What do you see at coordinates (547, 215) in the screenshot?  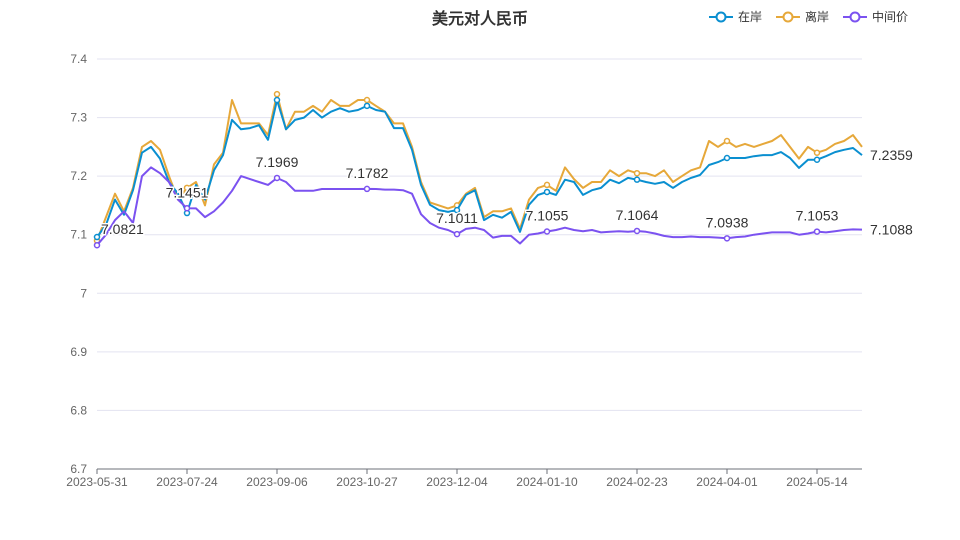 I see `data-label: 7.1055` at bounding box center [547, 215].